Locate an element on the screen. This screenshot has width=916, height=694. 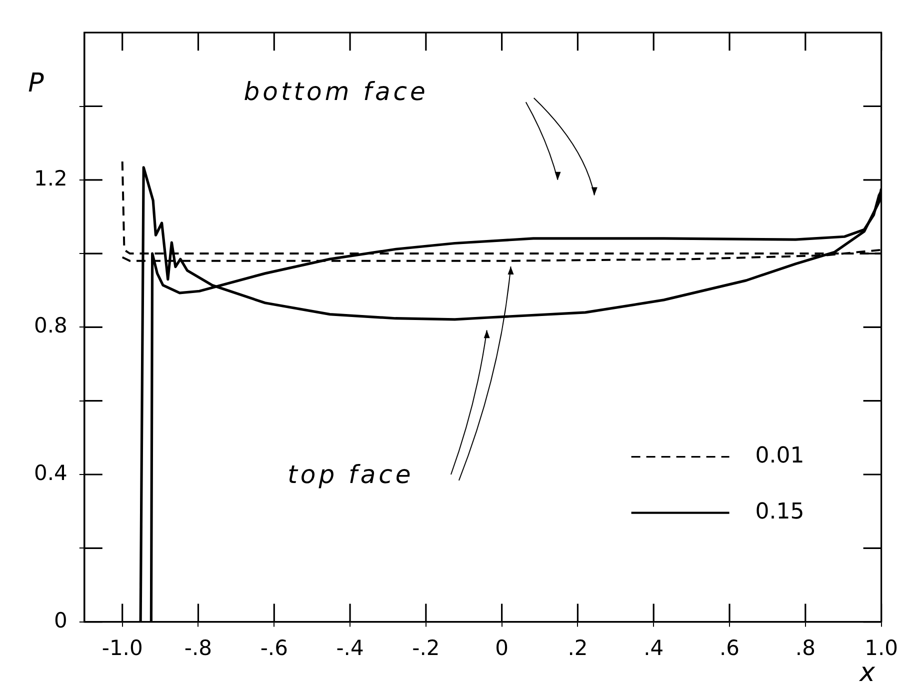
y-axis-title: P is located at coordinates (36, 83).